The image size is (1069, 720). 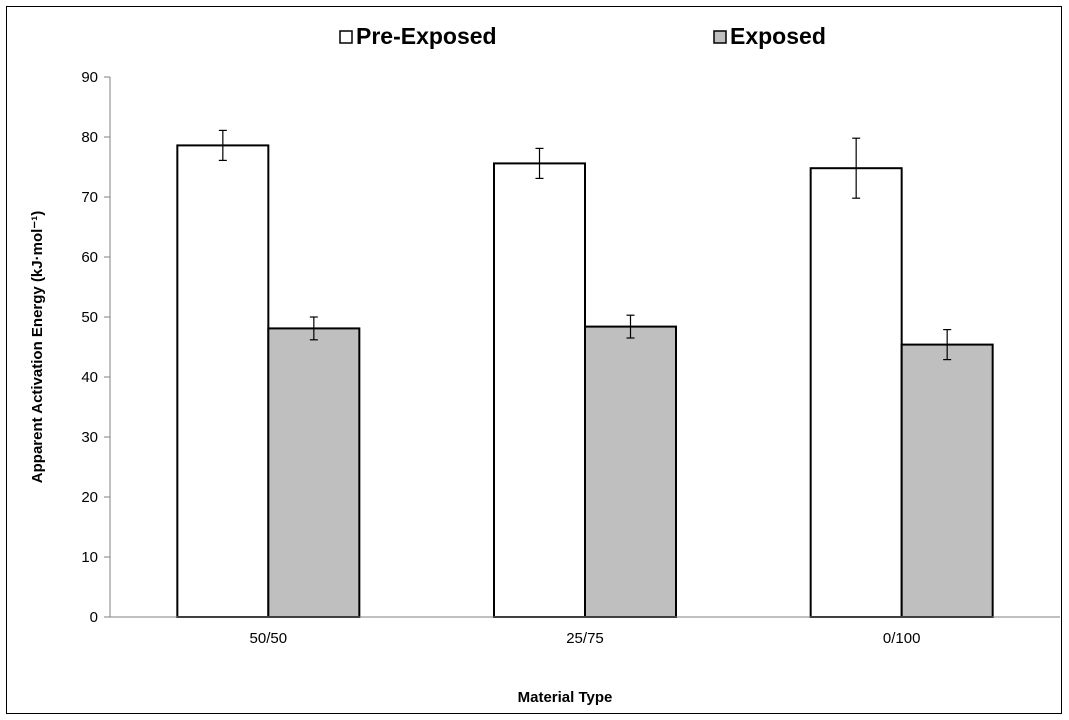 What do you see at coordinates (426, 36) in the screenshot?
I see `legend-label: Pre-Exposed` at bounding box center [426, 36].